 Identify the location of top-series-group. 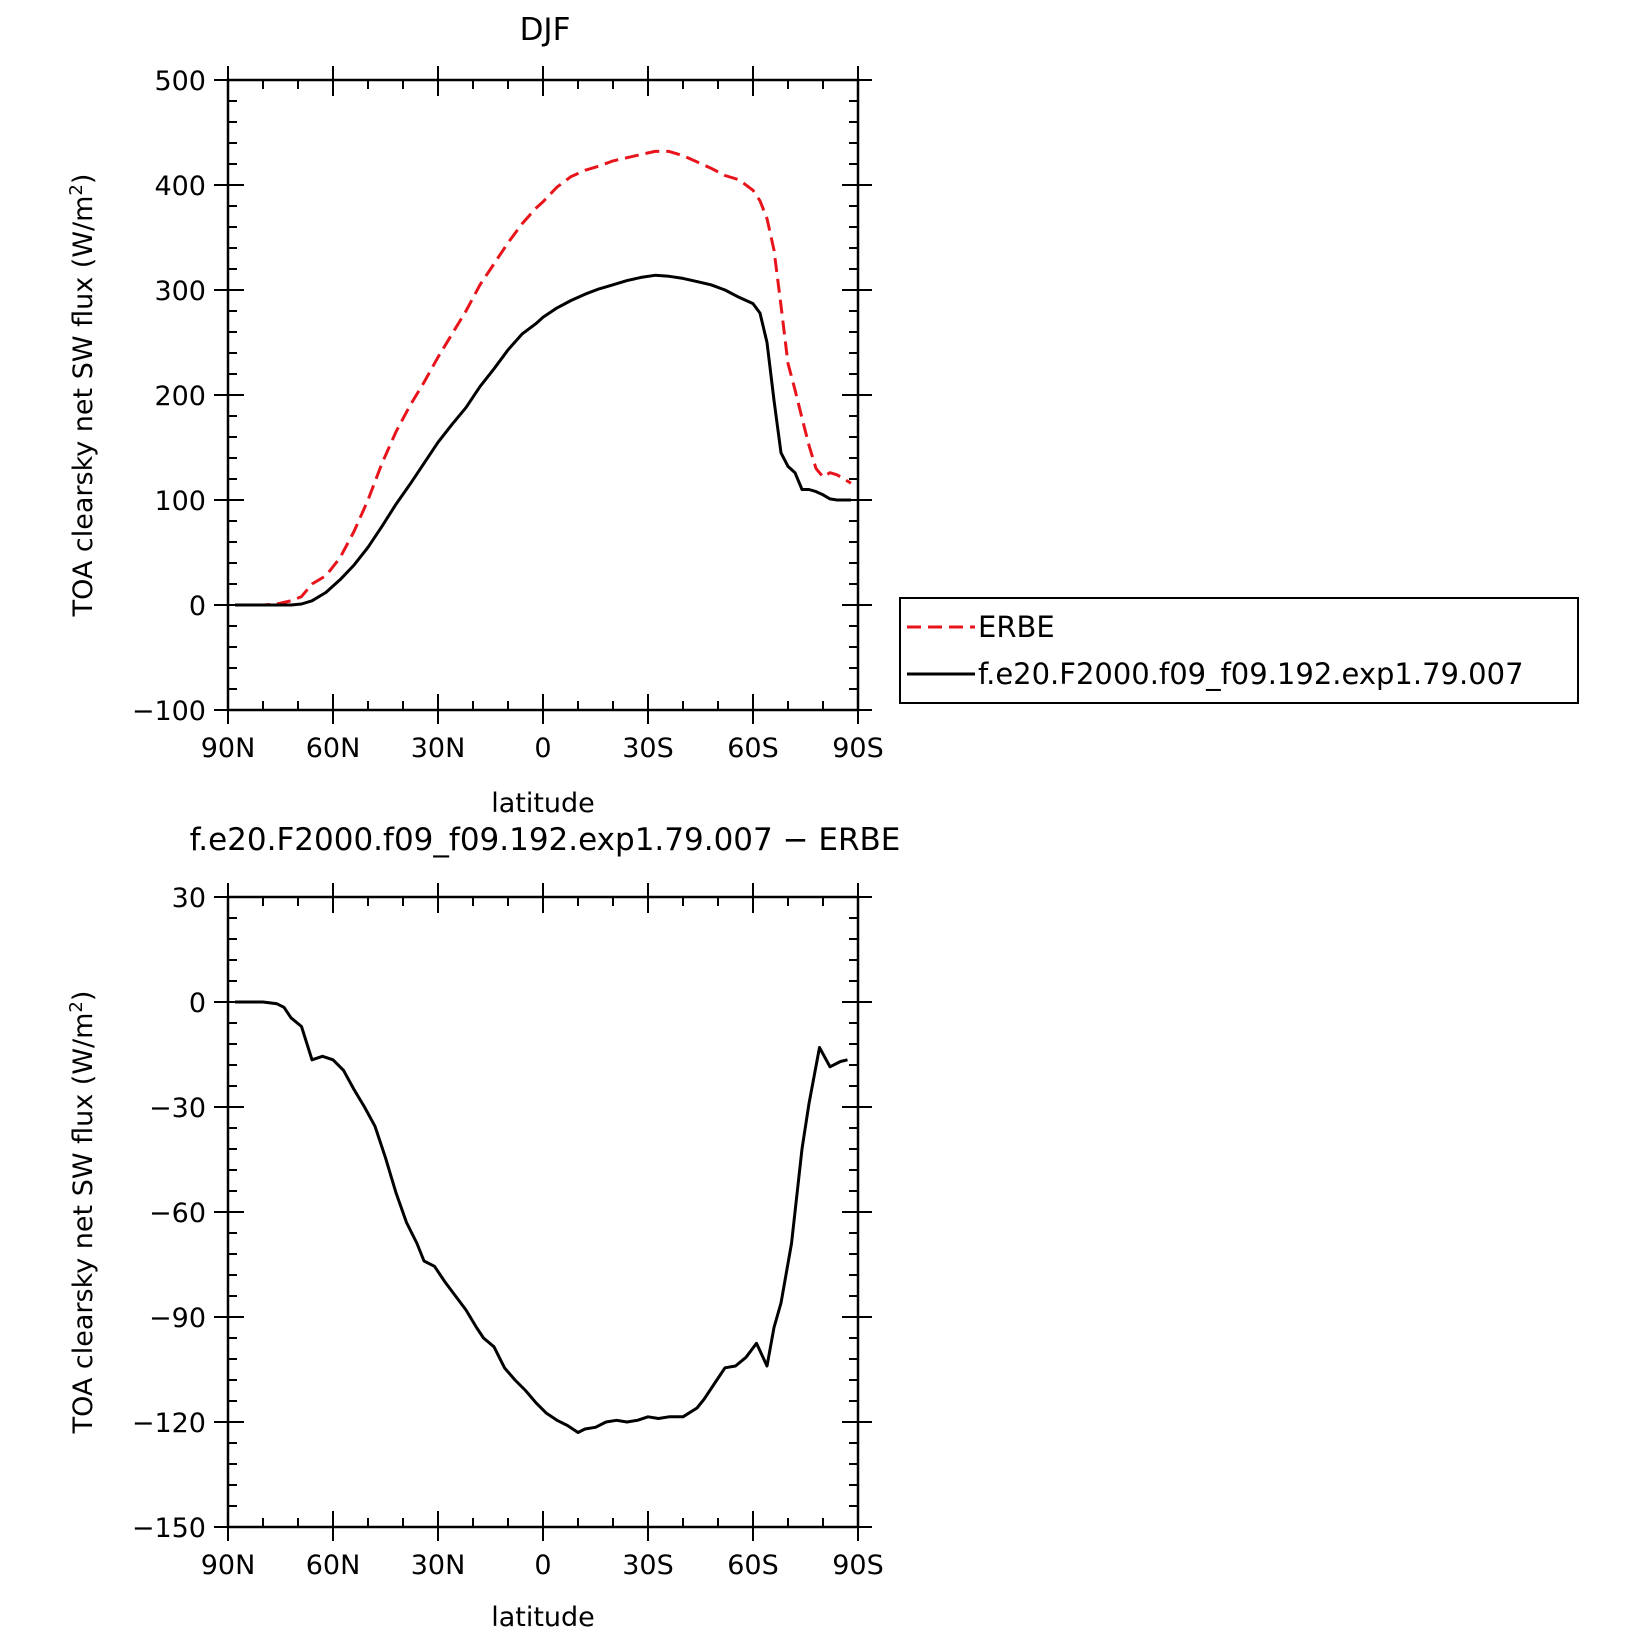
(543, 378).